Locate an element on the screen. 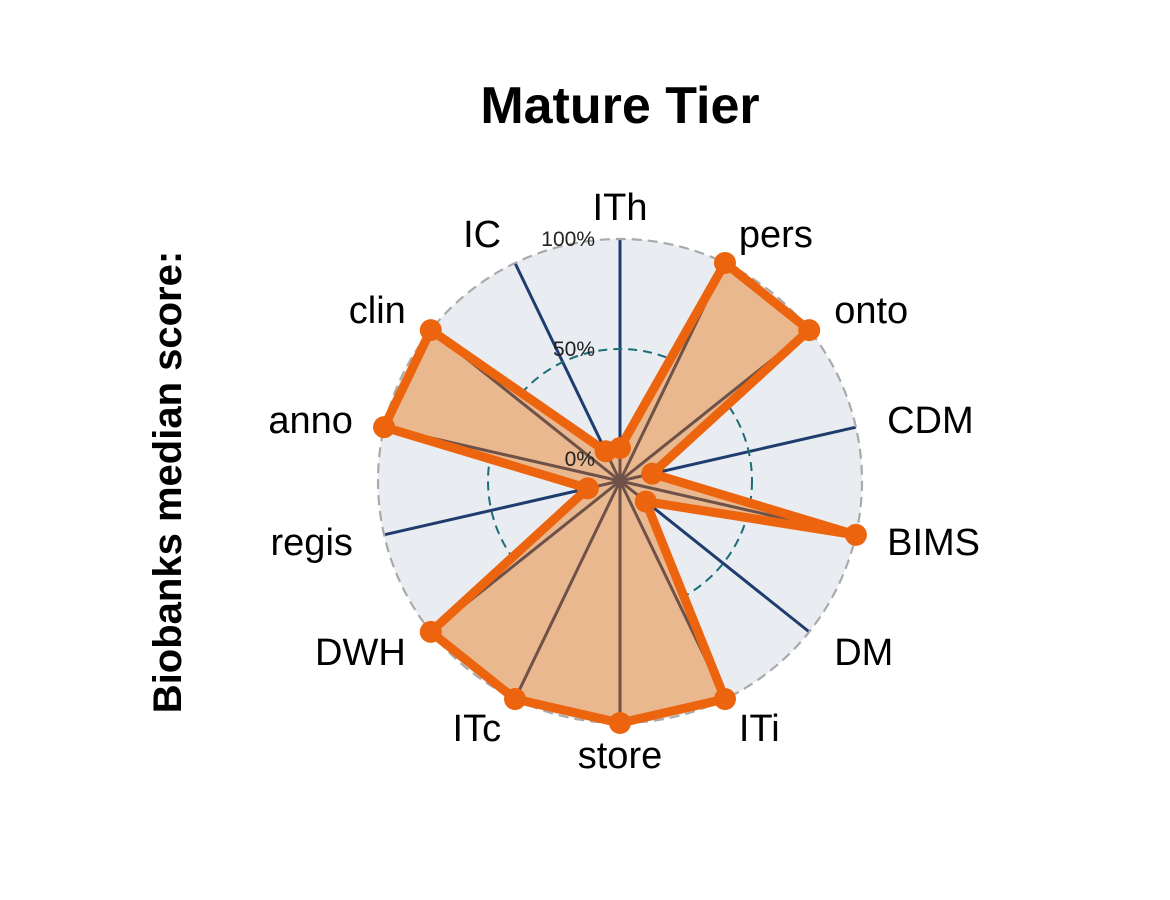 The width and height of the screenshot is (1170, 900). tick-label-50: 50% is located at coordinates (574, 349).